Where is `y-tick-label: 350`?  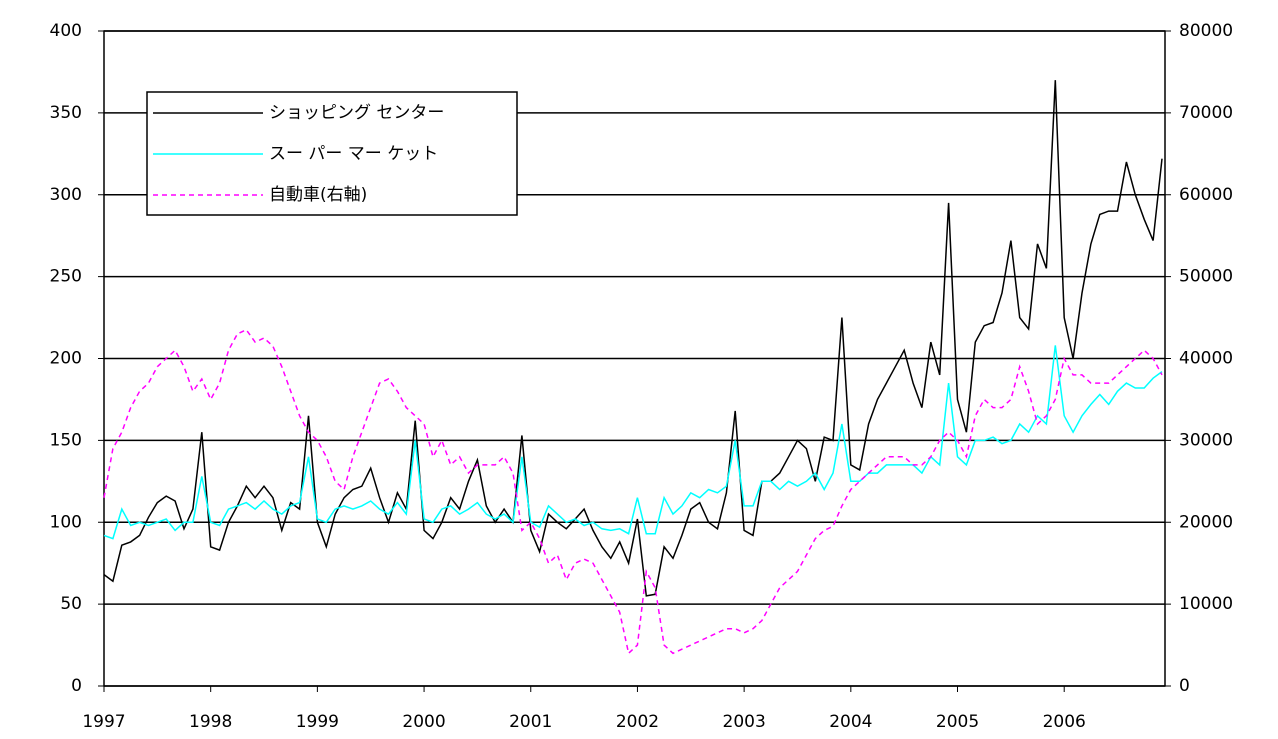
y-tick-label: 350 is located at coordinates (66, 113).